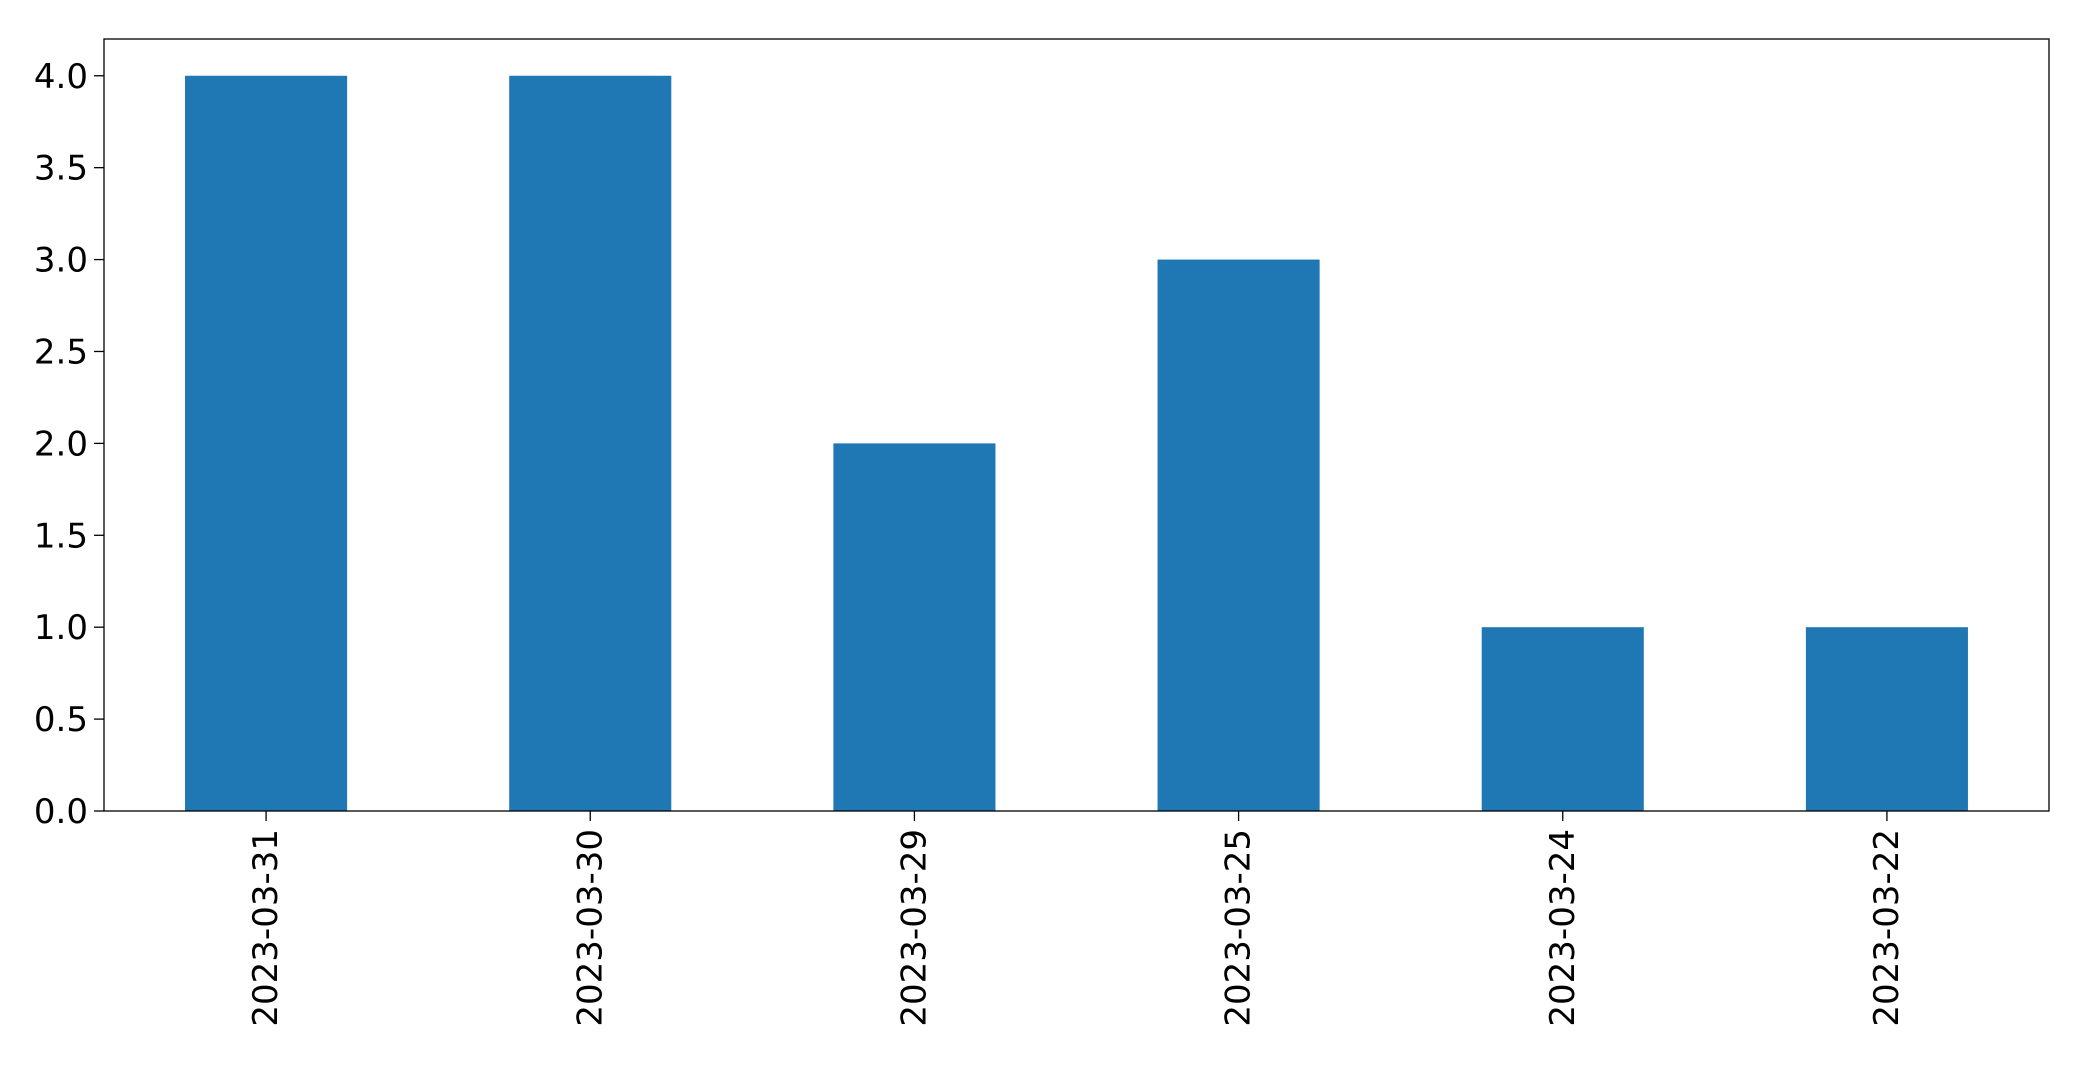  What do you see at coordinates (61, 77) in the screenshot?
I see `y-tick-label: 4.0` at bounding box center [61, 77].